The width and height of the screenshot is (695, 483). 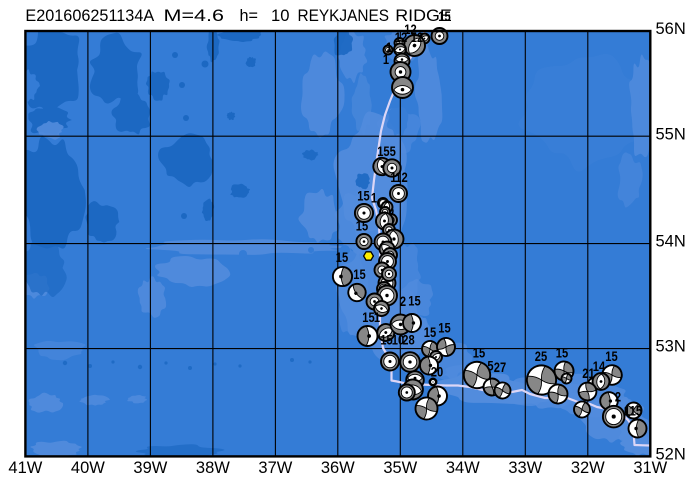 I want to click on svg-text: 31W, so click(x=650, y=468).